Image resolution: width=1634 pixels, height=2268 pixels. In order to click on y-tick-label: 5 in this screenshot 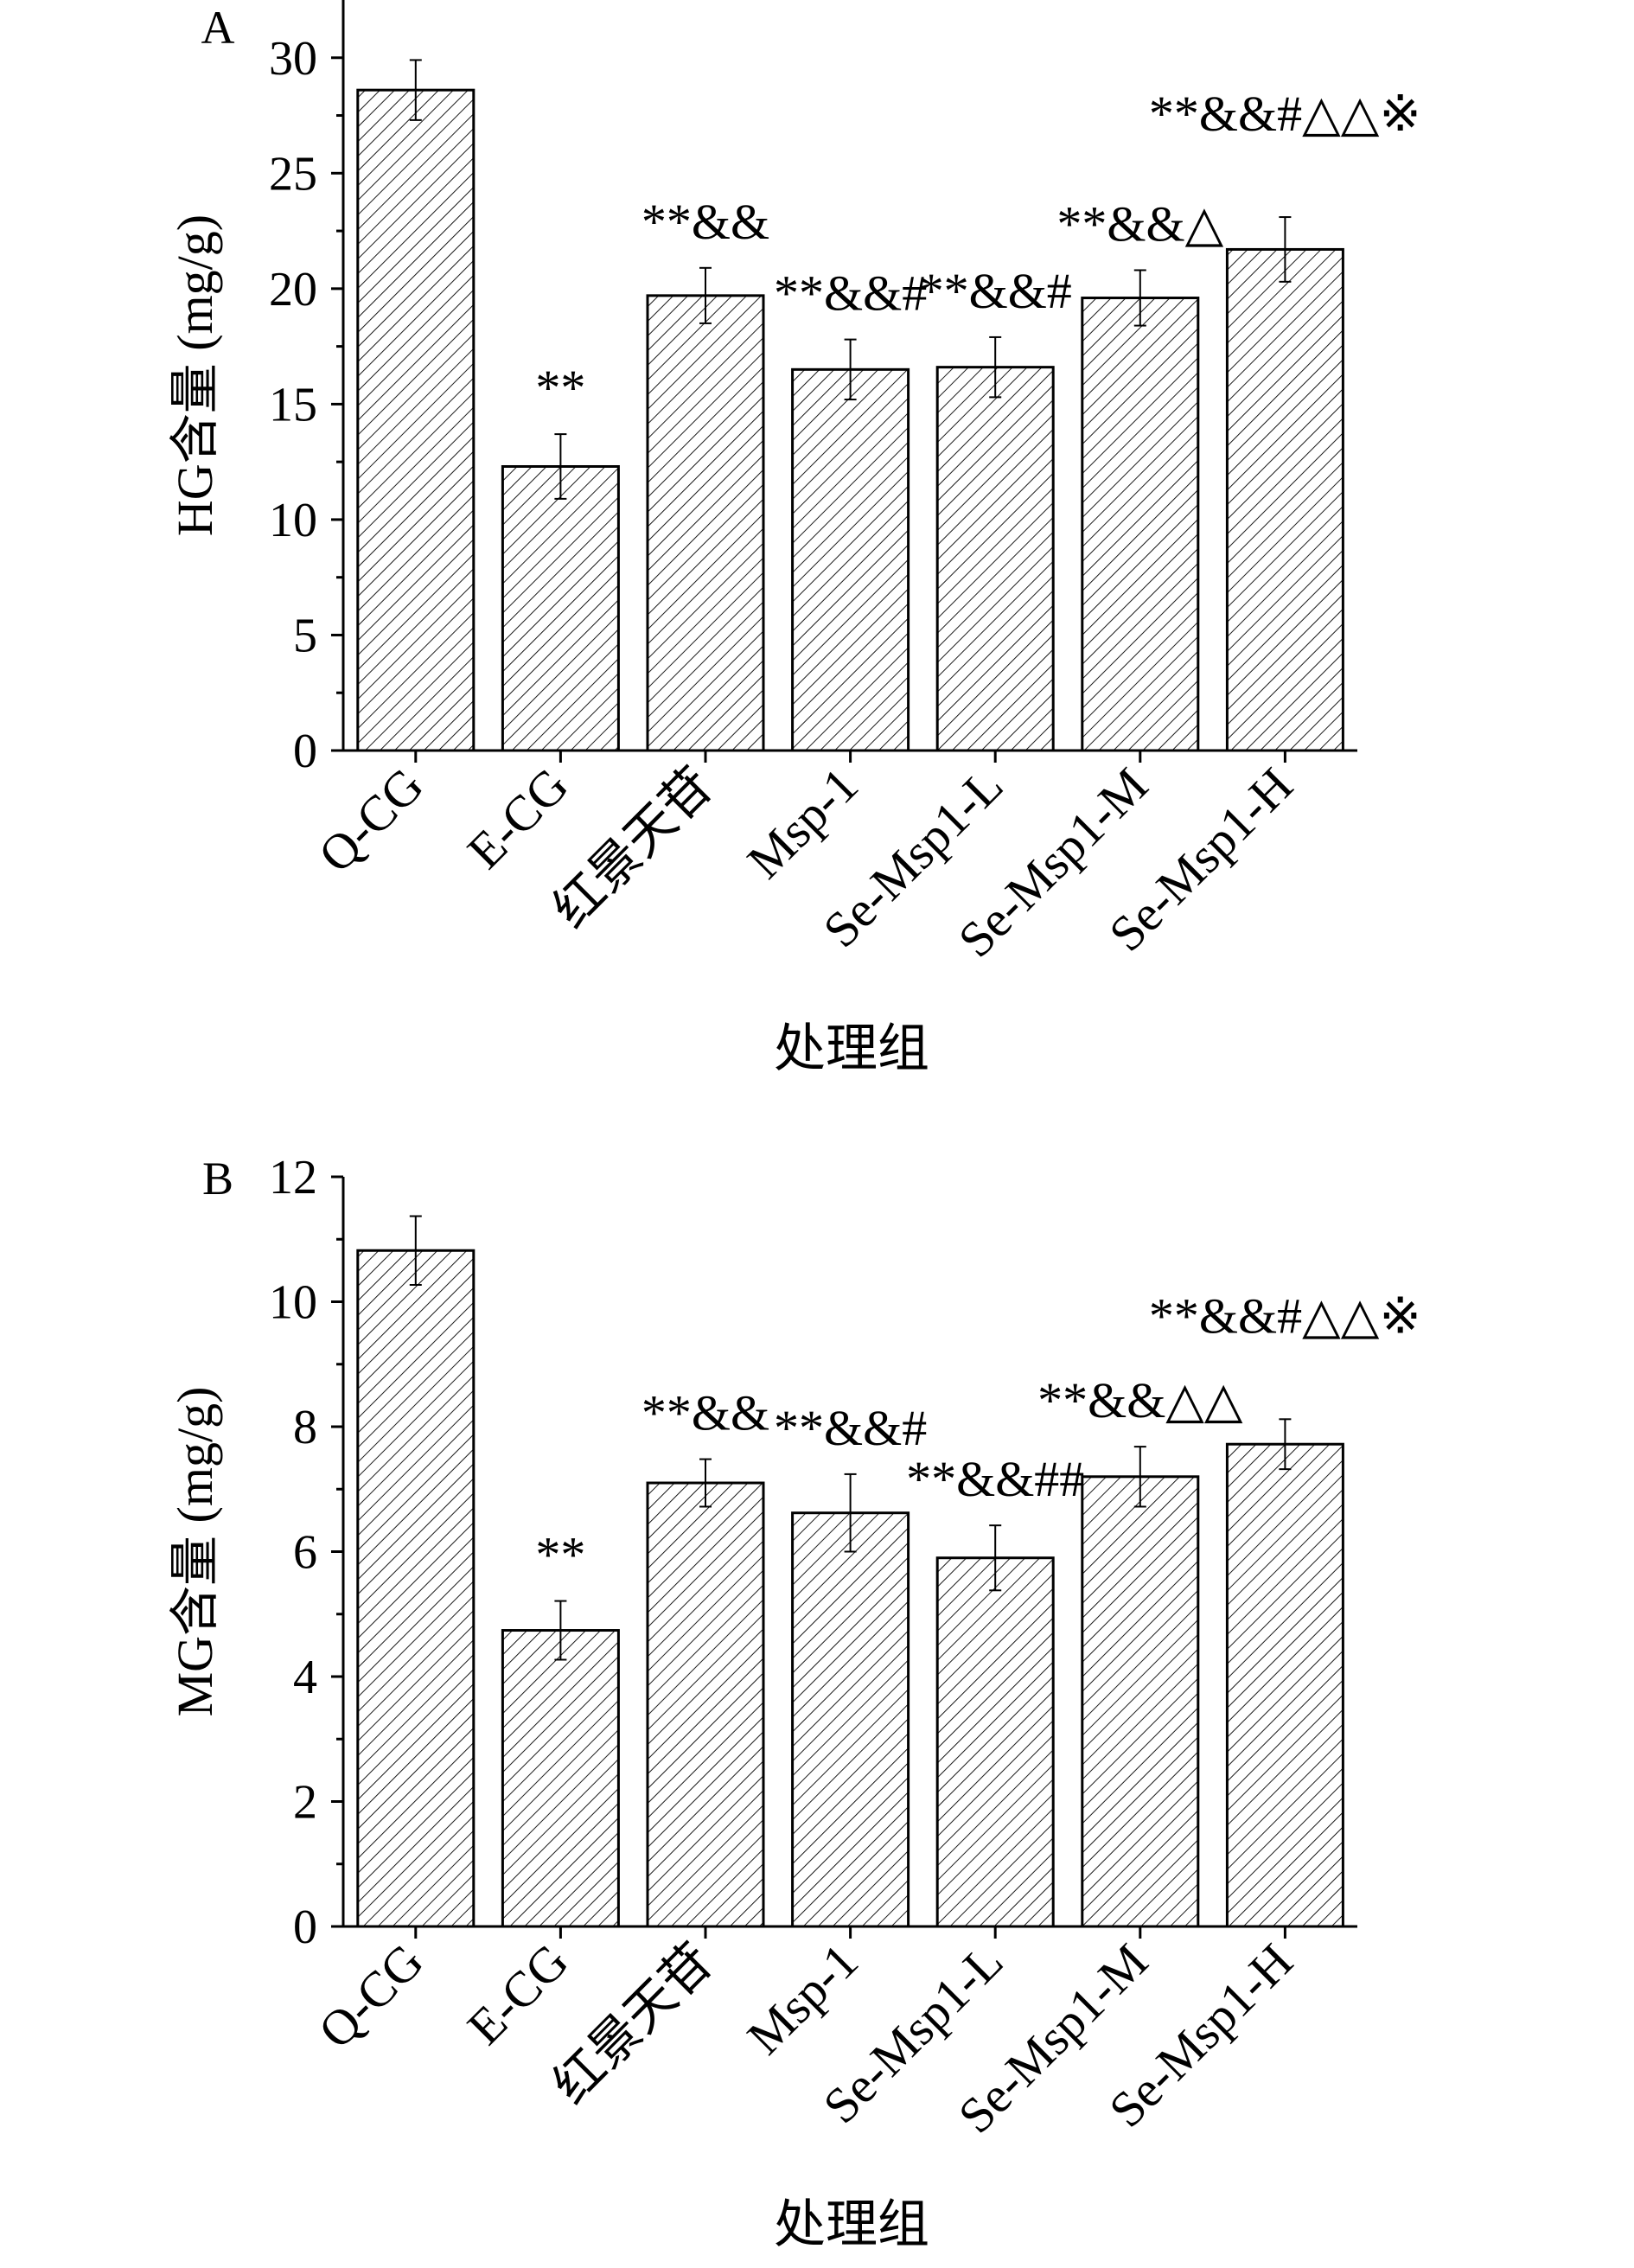, I will do `click(305, 635)`.